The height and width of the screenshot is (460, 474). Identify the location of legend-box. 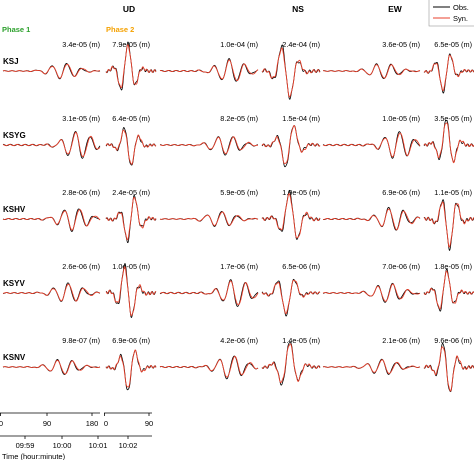
(451, 13).